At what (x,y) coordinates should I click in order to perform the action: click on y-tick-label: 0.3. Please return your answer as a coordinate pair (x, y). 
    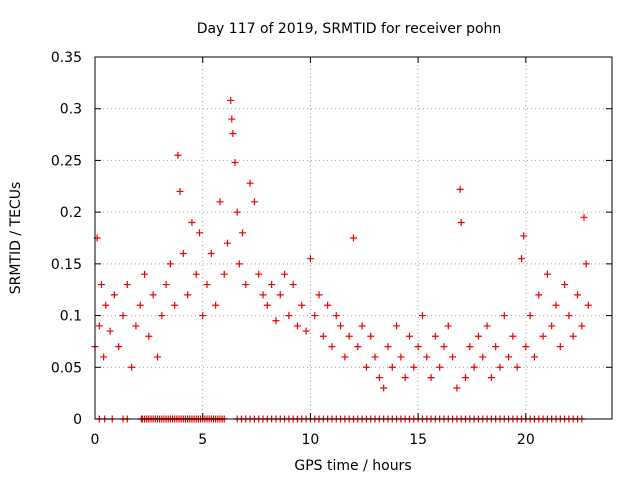
    Looking at the image, I should click on (71, 110).